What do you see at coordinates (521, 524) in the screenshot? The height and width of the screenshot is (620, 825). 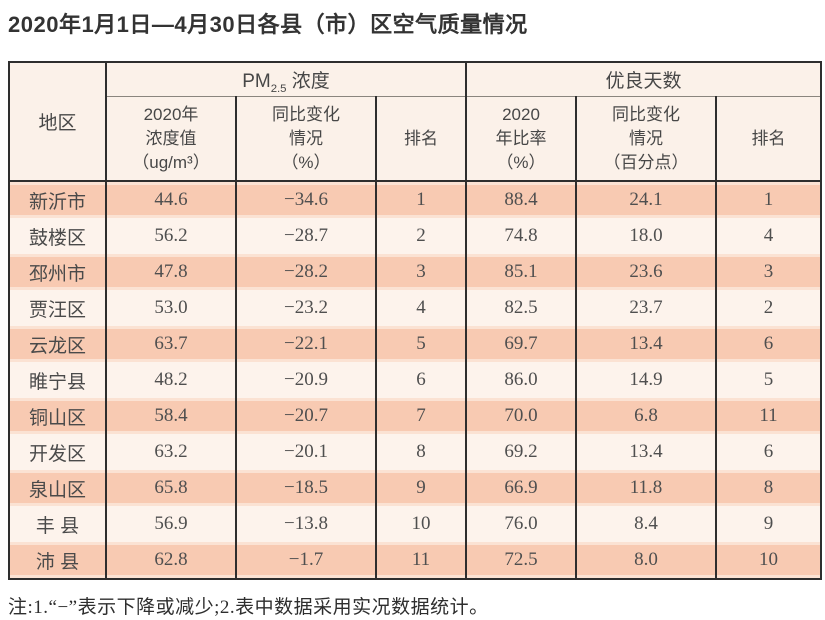 I see `cell-good-ratio: 76.0` at bounding box center [521, 524].